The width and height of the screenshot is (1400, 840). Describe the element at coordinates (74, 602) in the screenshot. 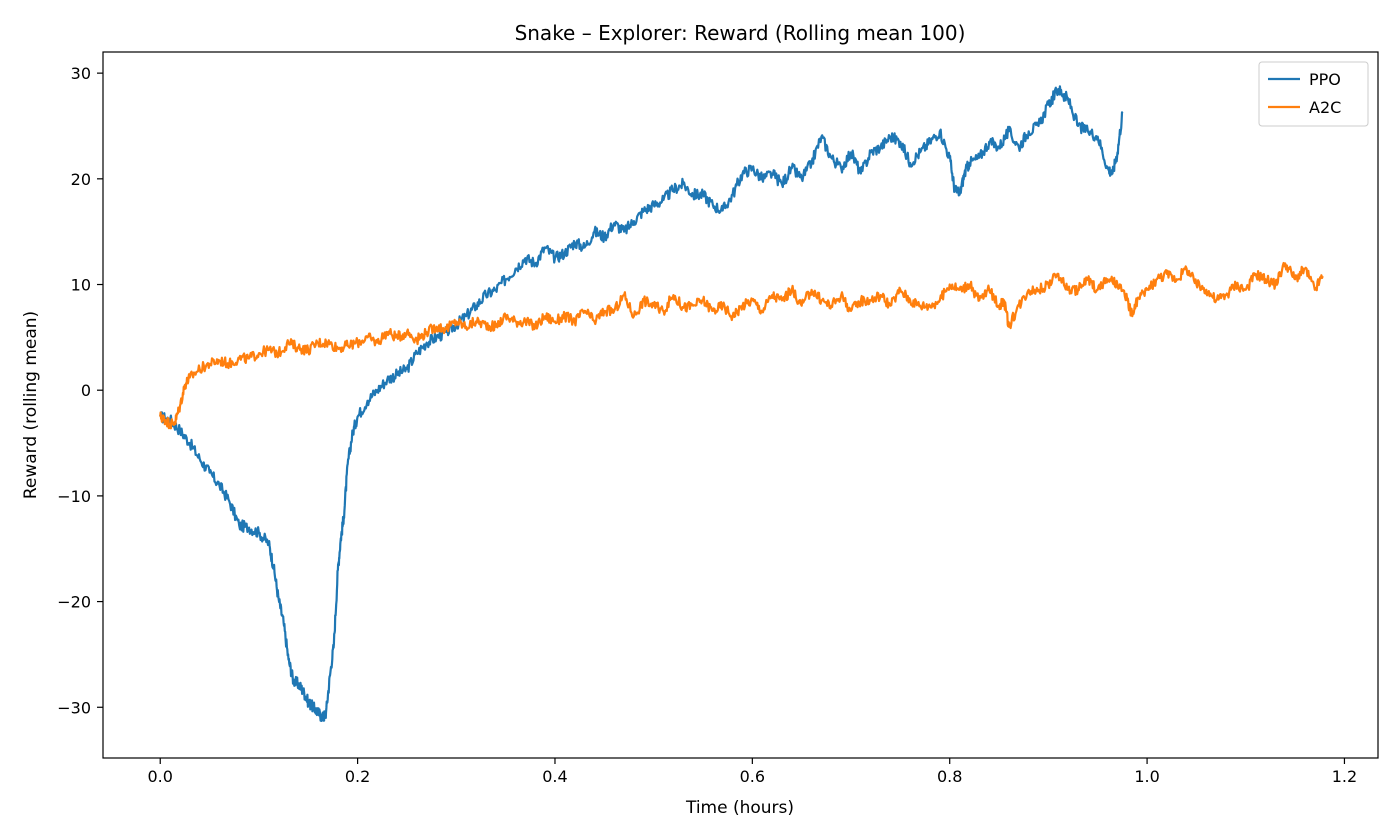

I see `y-tick-label: −20` at that location.